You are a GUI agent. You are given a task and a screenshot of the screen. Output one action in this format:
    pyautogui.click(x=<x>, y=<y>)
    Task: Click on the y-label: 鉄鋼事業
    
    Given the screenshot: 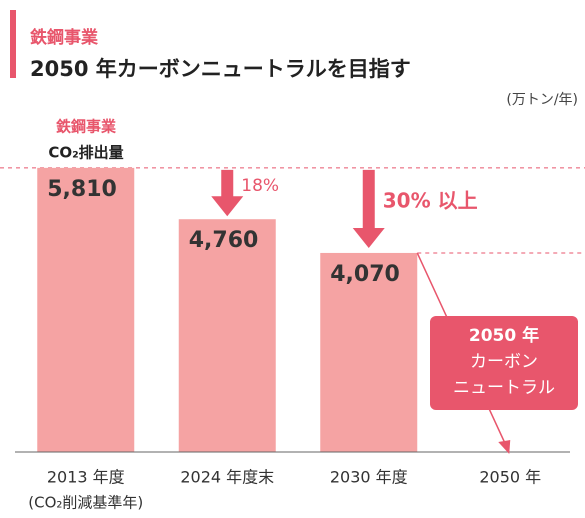 What is the action you would take?
    pyautogui.click(x=86, y=127)
    